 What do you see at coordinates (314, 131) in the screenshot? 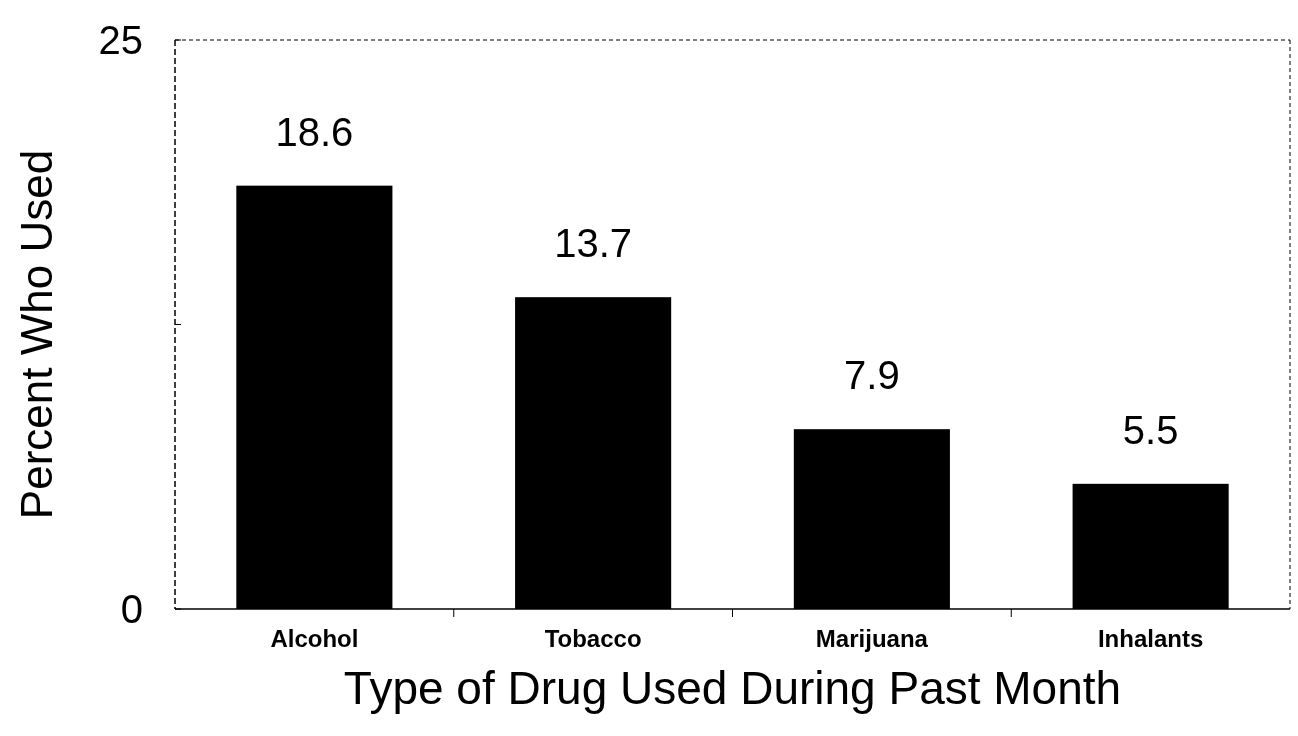
I see `data-label: 18.6` at bounding box center [314, 131].